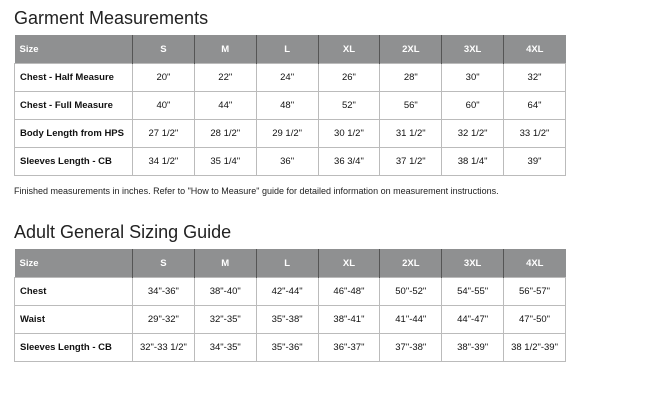 The image size is (652, 408). I want to click on table-cell: 39", so click(534, 161).